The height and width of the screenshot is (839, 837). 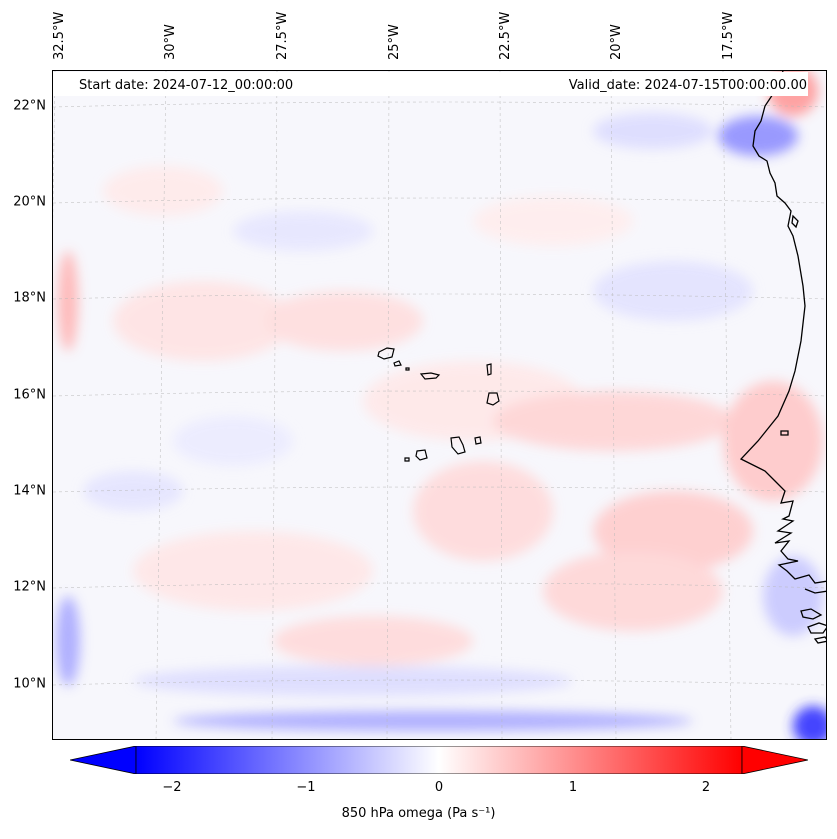 I want to click on colorbar-tick-1: 1, so click(x=573, y=787).